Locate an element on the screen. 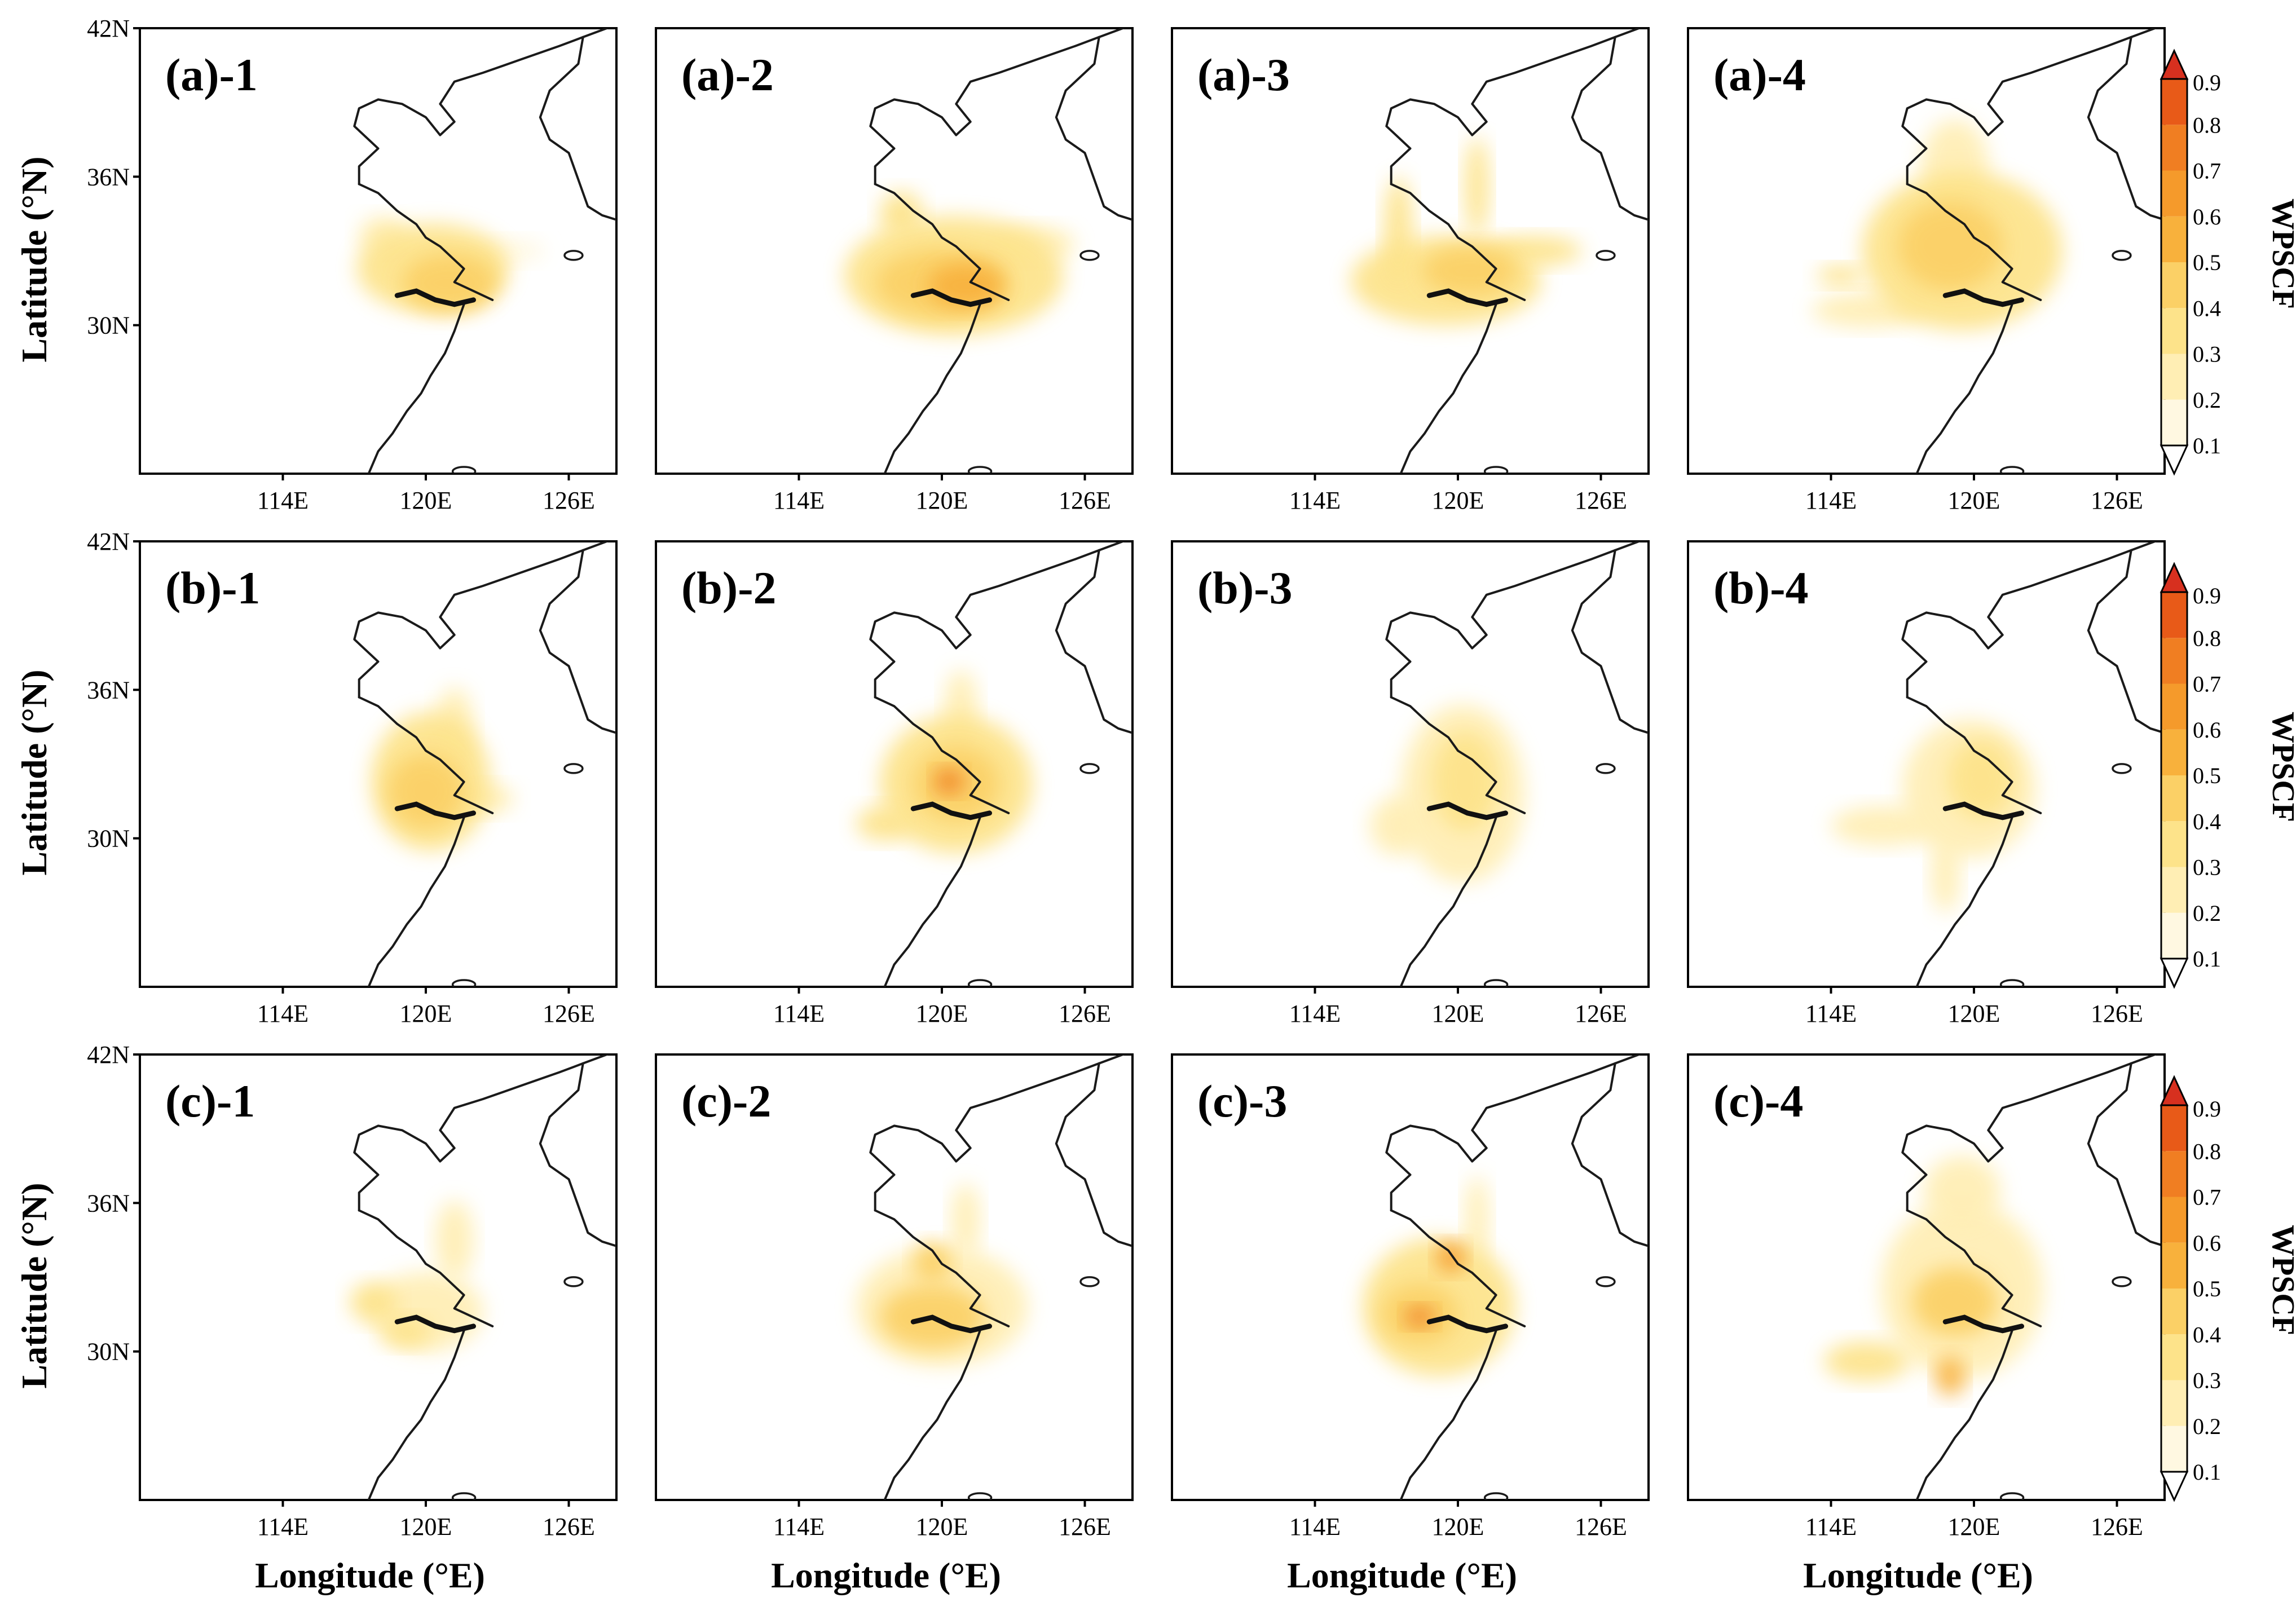 The image size is (2296, 1615). map-panel-2: (a)-2 114E 120E 126E is located at coordinates (894, 270).